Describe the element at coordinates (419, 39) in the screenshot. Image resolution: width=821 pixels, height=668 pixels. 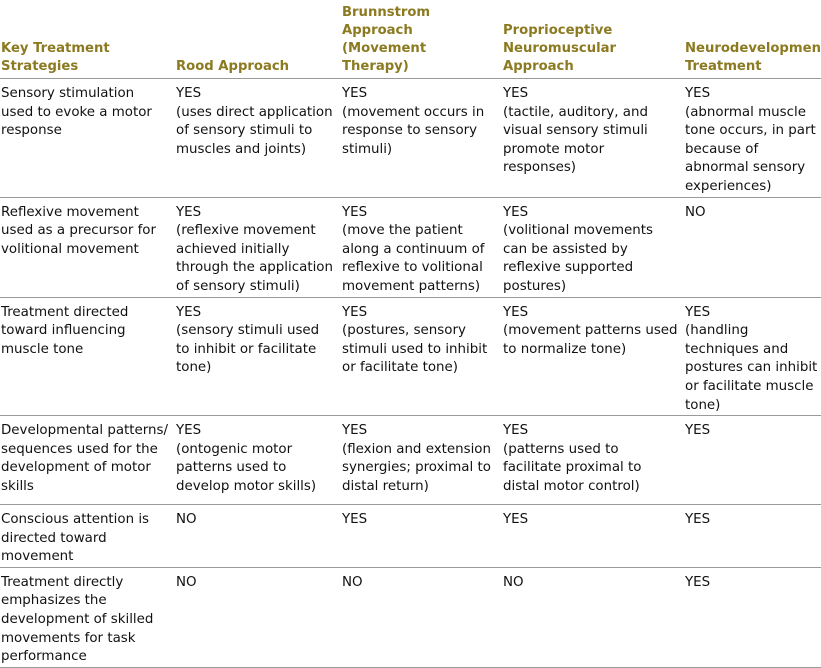
I see `header-brunnstrom-approach: Brunnstrom Approach (Movement Therapy)` at that location.